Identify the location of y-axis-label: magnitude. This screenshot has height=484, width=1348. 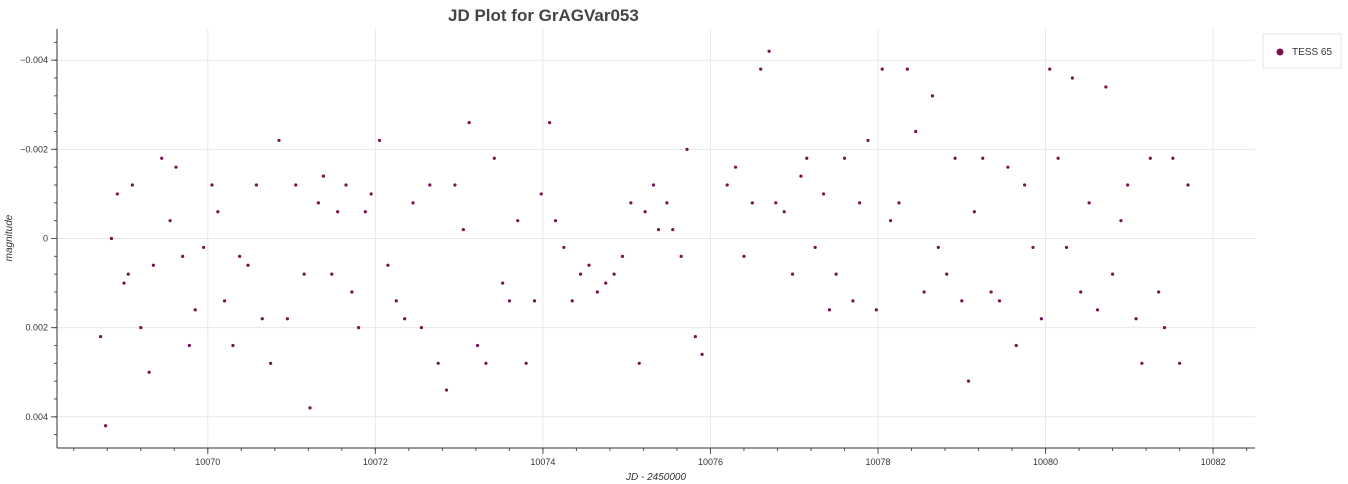
(9, 237).